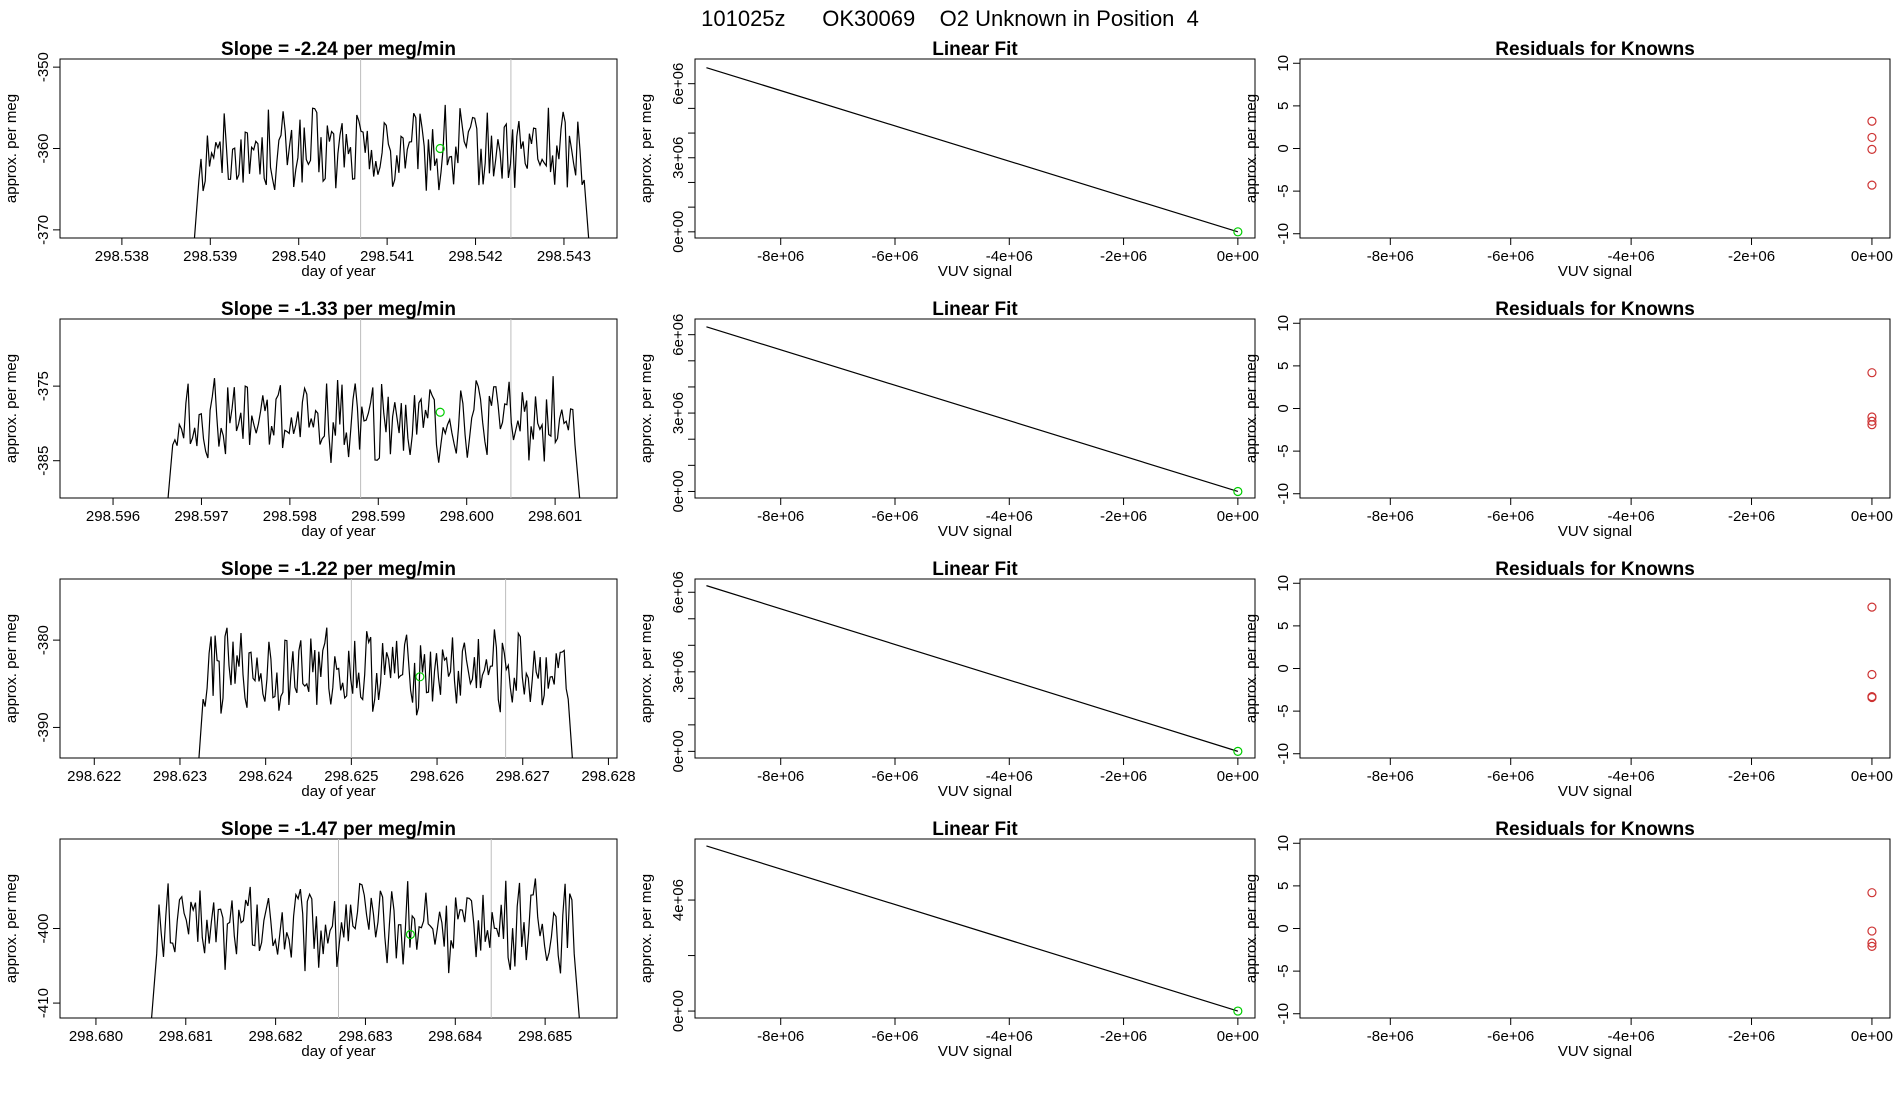 The image size is (1900, 1100). What do you see at coordinates (608, 776) in the screenshot?
I see `x-tick-label: 298.628` at bounding box center [608, 776].